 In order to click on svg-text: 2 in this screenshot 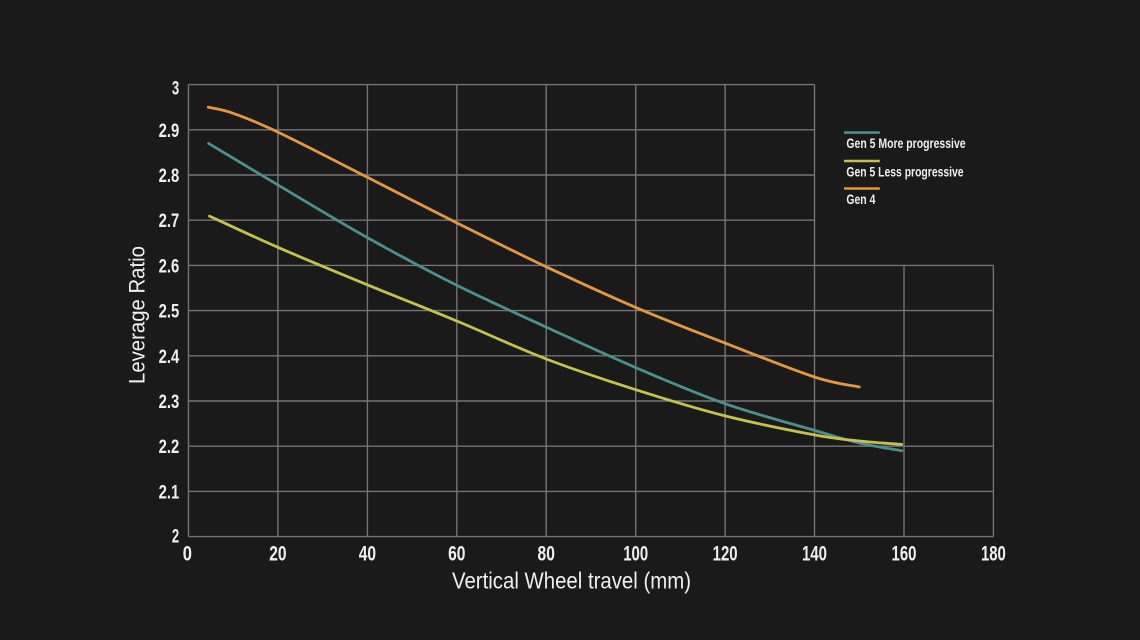, I will do `click(175, 536)`.